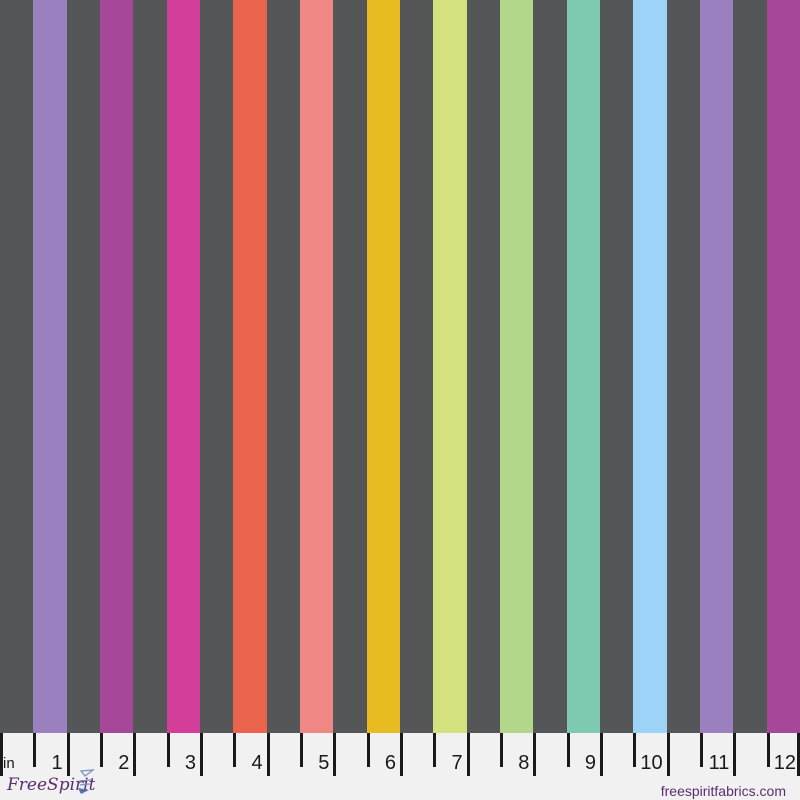 This screenshot has height=800, width=800. I want to click on ruler-number: 11, so click(719, 763).